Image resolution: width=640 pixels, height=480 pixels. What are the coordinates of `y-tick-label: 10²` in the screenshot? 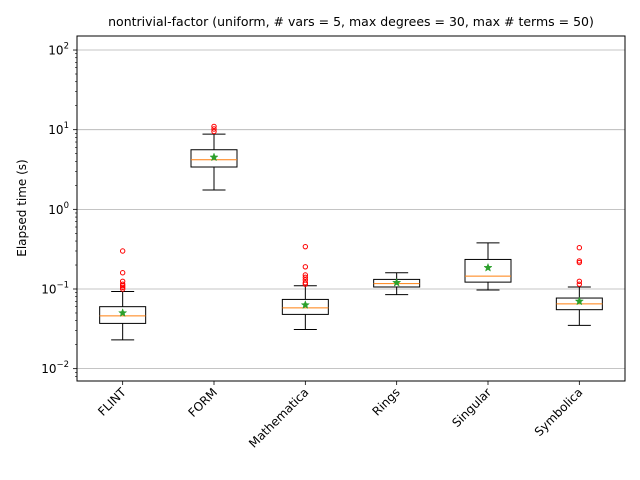 It's located at (58, 50).